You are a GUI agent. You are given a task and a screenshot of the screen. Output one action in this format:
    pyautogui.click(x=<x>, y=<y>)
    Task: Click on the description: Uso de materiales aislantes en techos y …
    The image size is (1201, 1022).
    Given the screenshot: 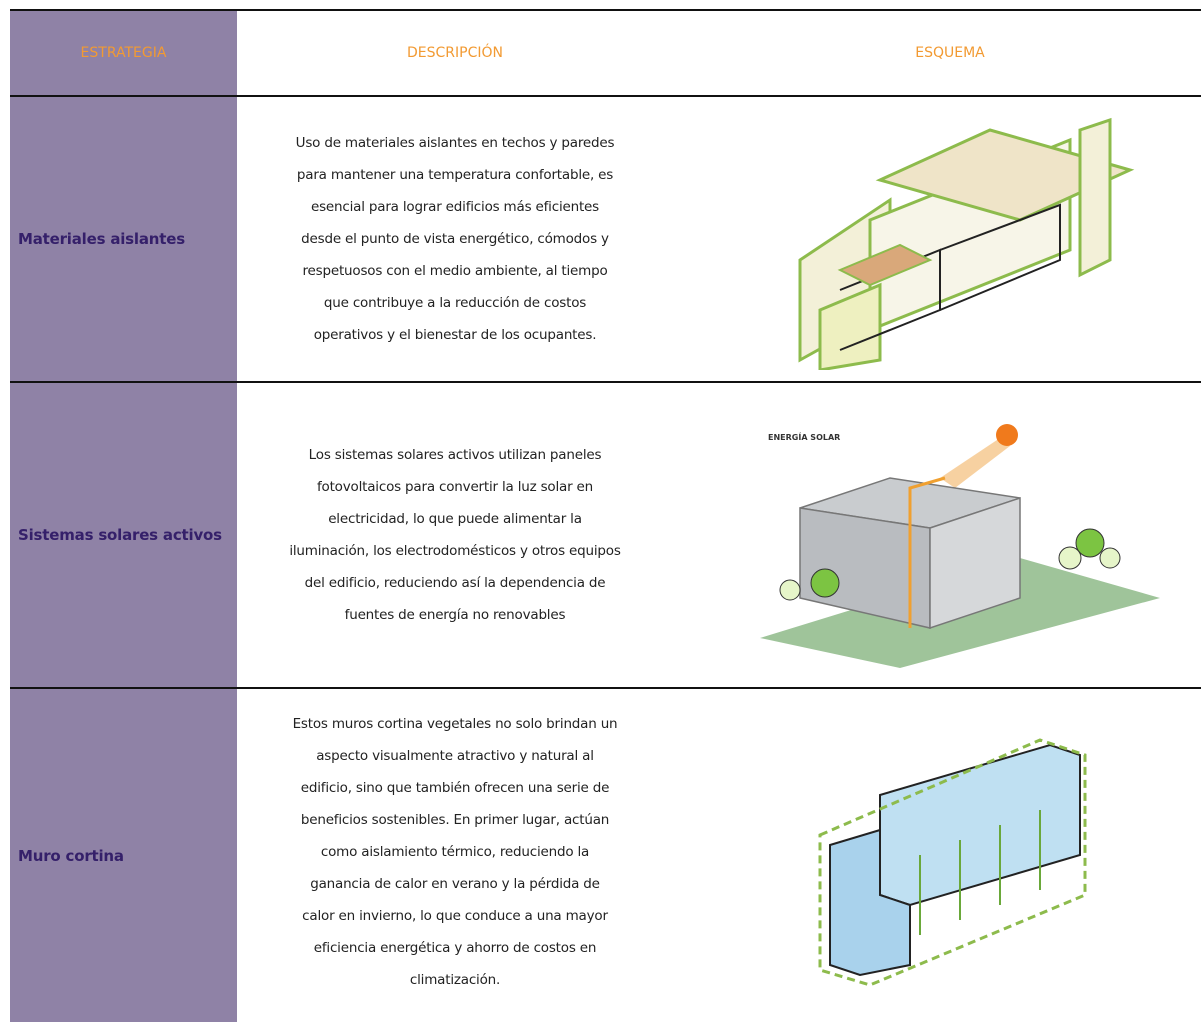 What is the action you would take?
    pyautogui.click(x=455, y=239)
    